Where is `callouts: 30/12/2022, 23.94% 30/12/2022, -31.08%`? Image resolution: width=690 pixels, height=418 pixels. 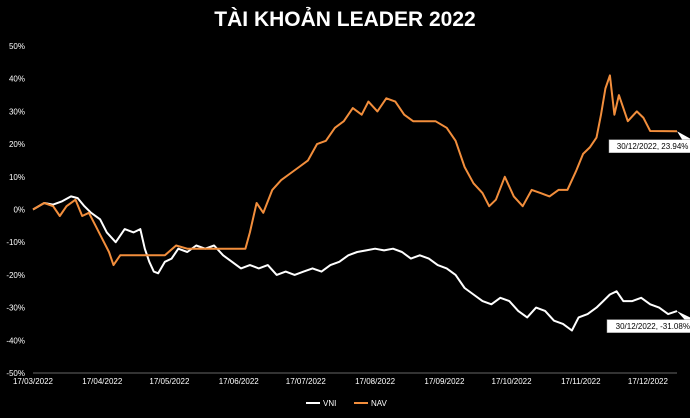 callouts: 30/12/2022, 23.94% 30/12/2022, -31.08% is located at coordinates (648, 232).